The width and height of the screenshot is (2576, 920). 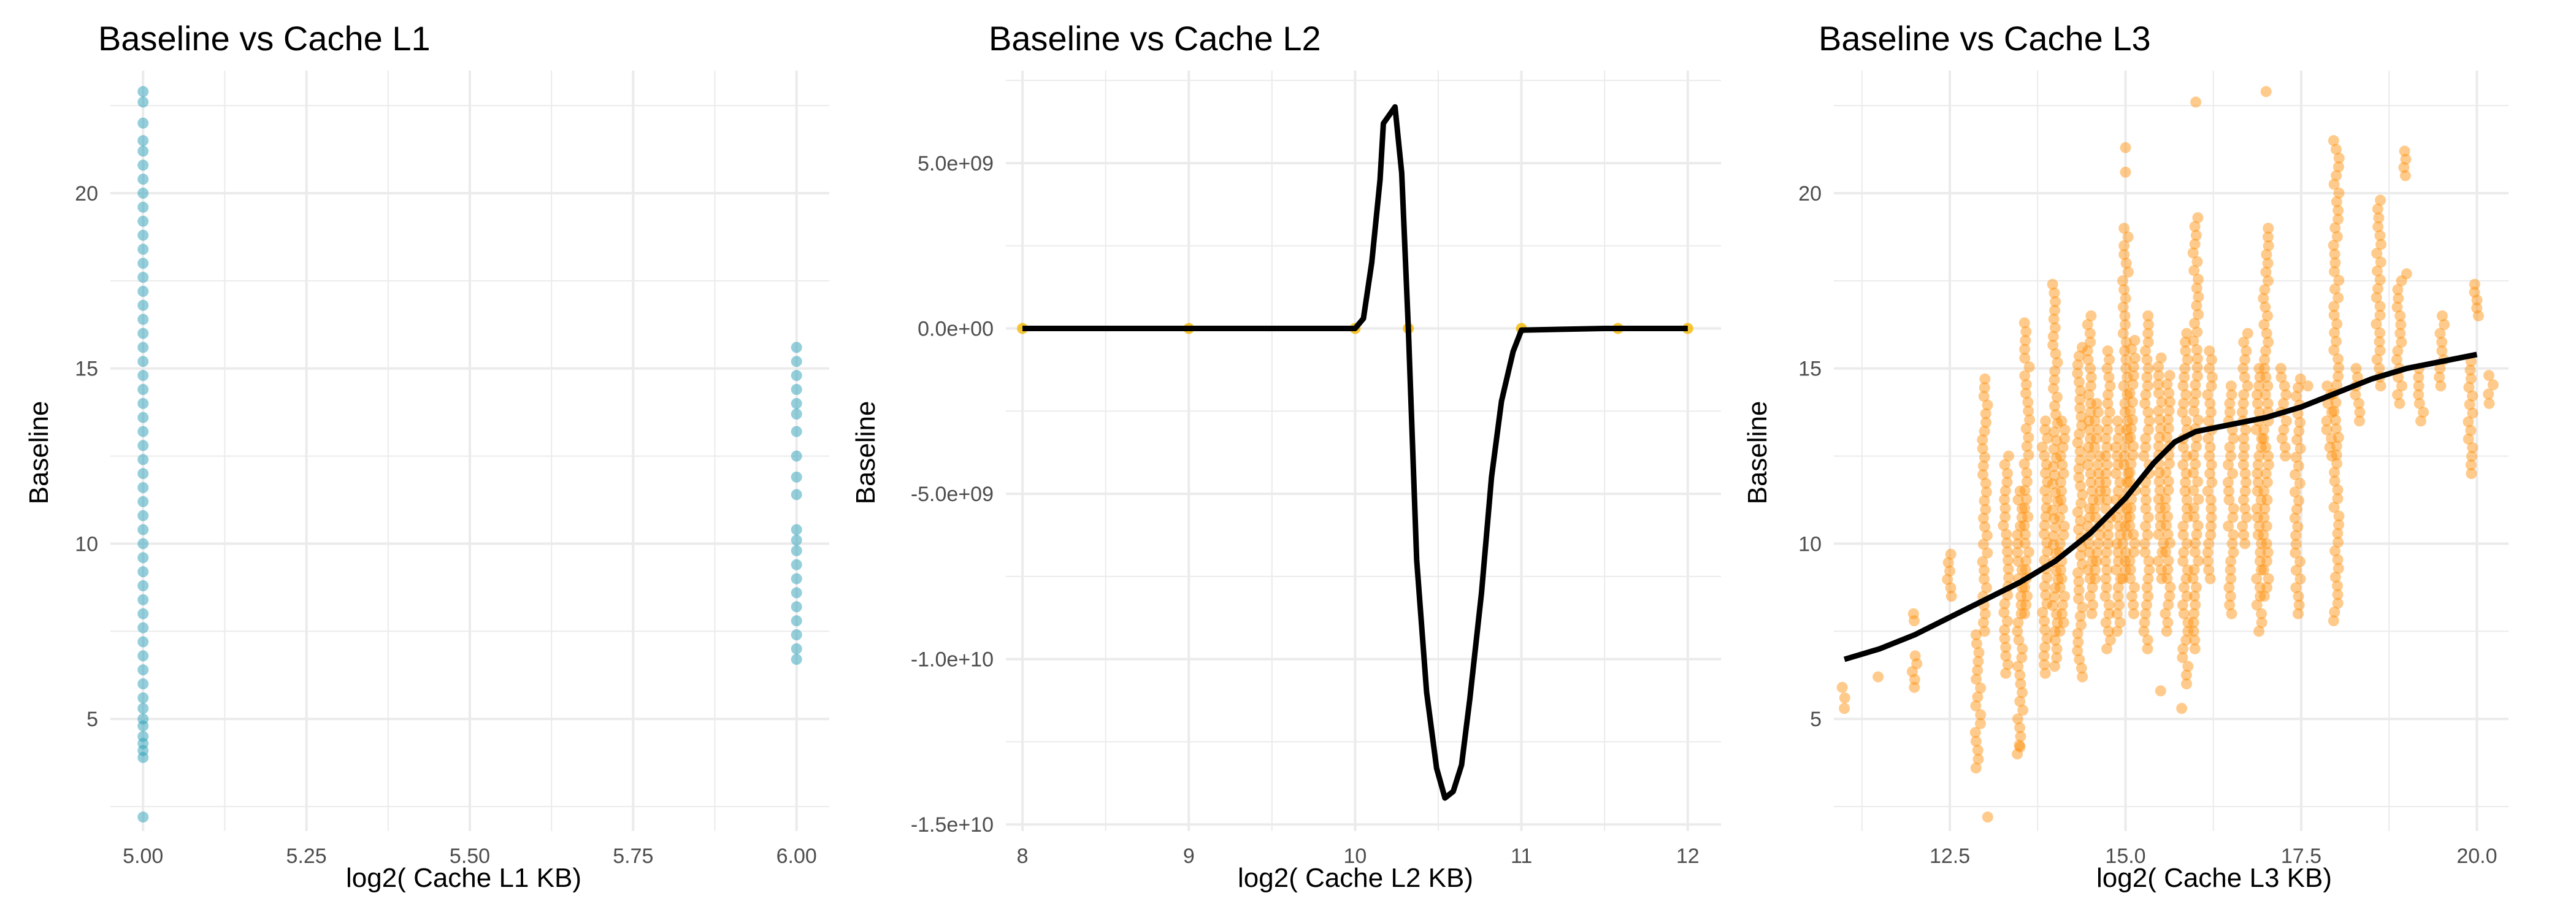 What do you see at coordinates (86, 193) in the screenshot?
I see `y-tick-label: 20` at bounding box center [86, 193].